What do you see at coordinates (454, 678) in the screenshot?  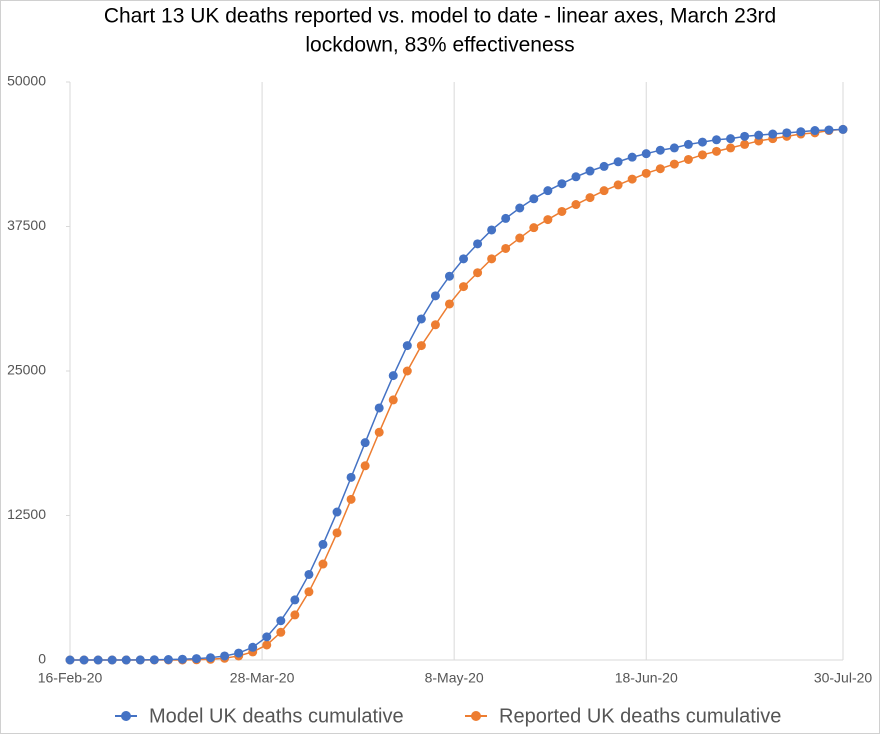 I see `x-tick-label: 8-May-20` at bounding box center [454, 678].